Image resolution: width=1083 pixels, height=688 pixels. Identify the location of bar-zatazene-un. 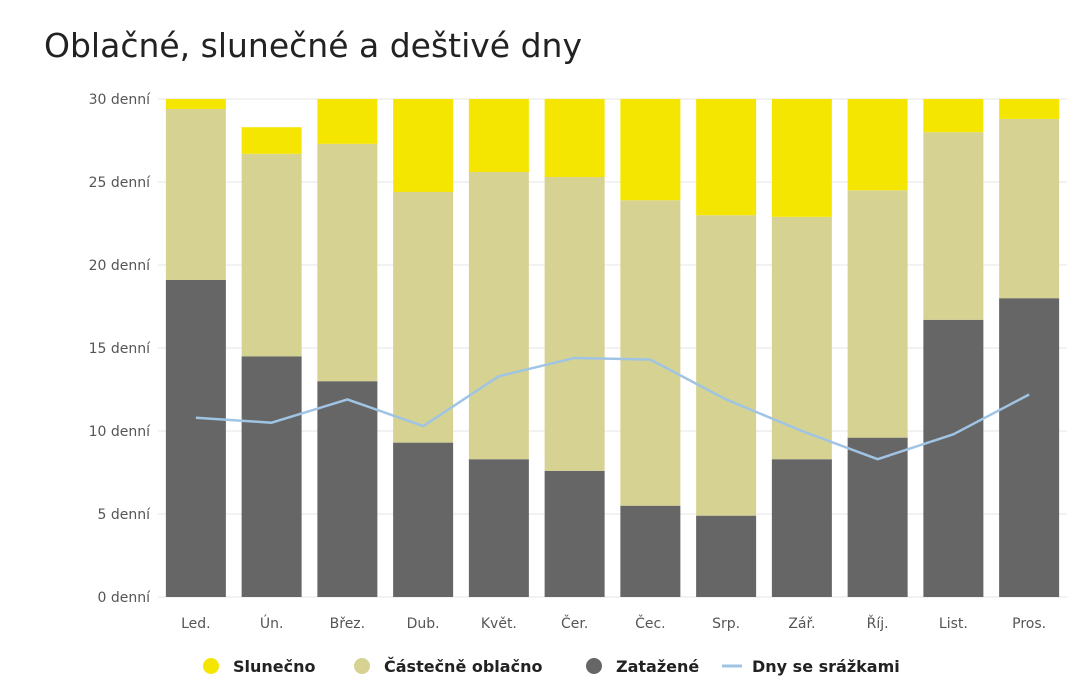
(271, 476).